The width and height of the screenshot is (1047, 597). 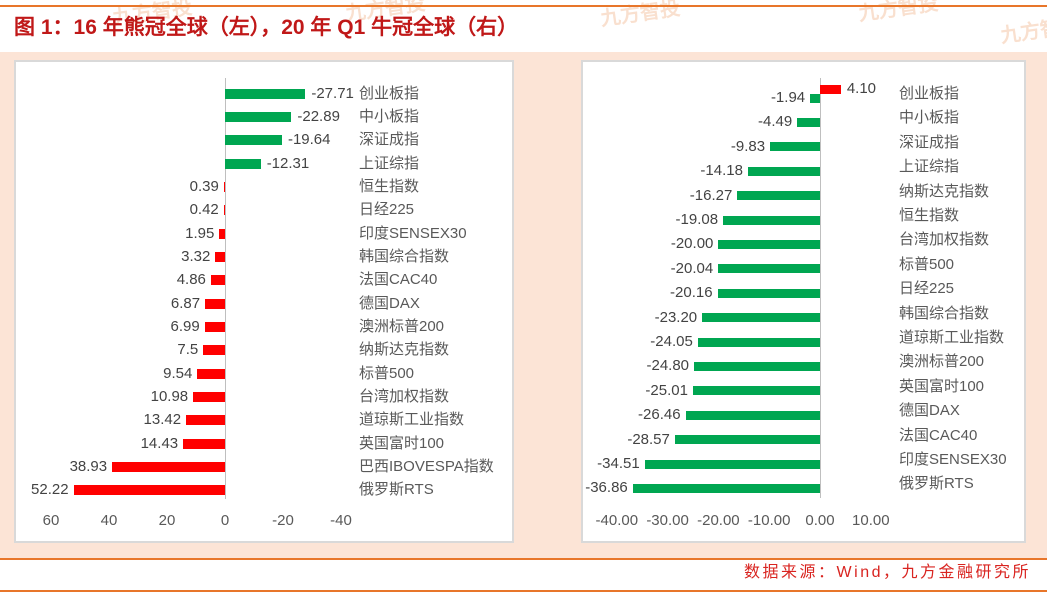 What do you see at coordinates (309, 140) in the screenshot?
I see `value-label: -19.64` at bounding box center [309, 140].